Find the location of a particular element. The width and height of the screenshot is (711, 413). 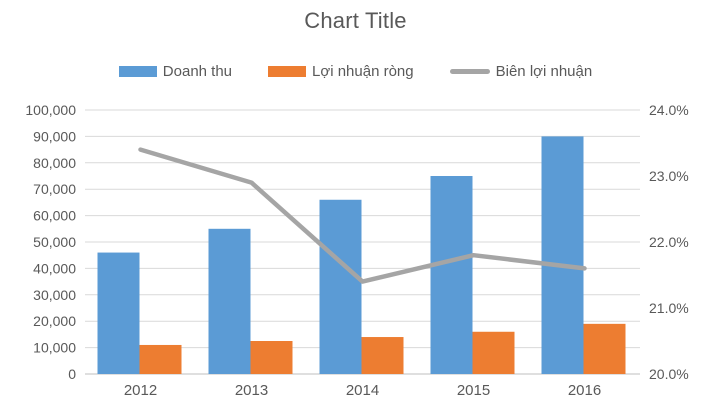

left-axis-tick-label: 50,000 is located at coordinates (54, 242).